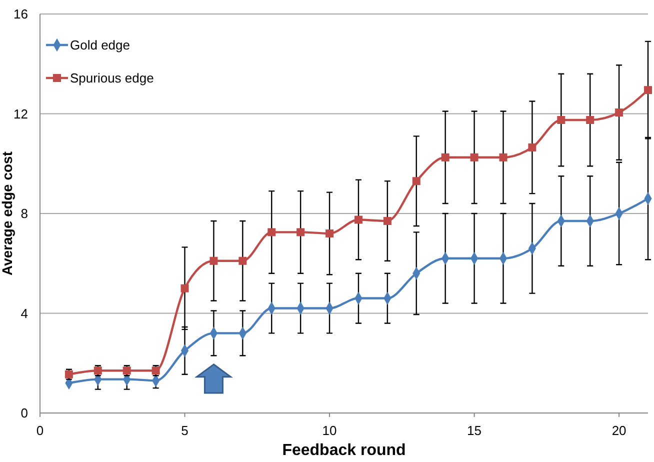  What do you see at coordinates (40, 430) in the screenshot?
I see `x-tick-label: 0` at bounding box center [40, 430].